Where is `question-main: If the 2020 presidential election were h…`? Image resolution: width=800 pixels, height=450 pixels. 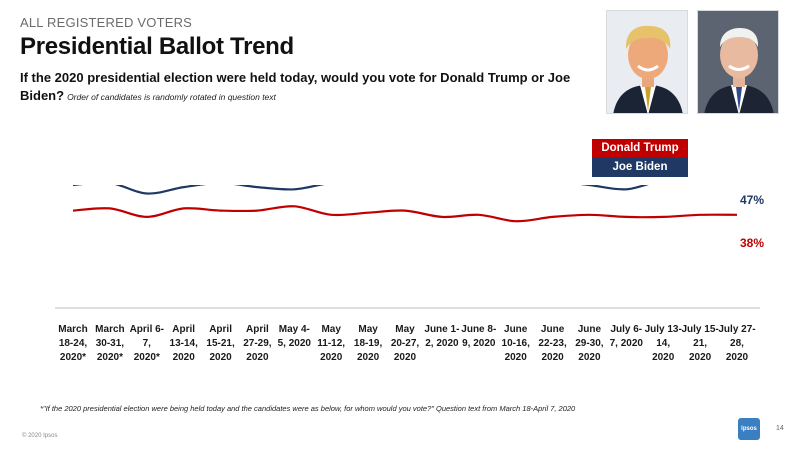 question-main: If the 2020 presidential election were h… is located at coordinates (295, 86).